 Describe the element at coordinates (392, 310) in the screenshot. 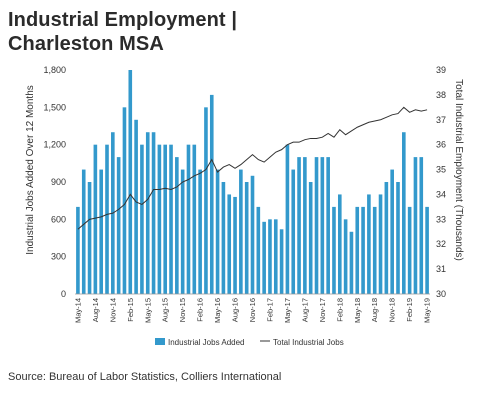

I see `x-tick-label: Nov-18` at that location.